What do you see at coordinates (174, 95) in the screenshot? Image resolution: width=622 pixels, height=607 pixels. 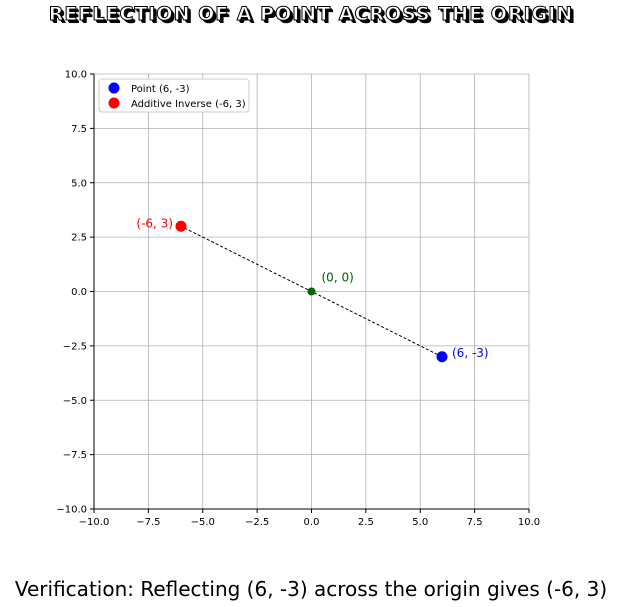 I see `legend-box` at bounding box center [174, 95].